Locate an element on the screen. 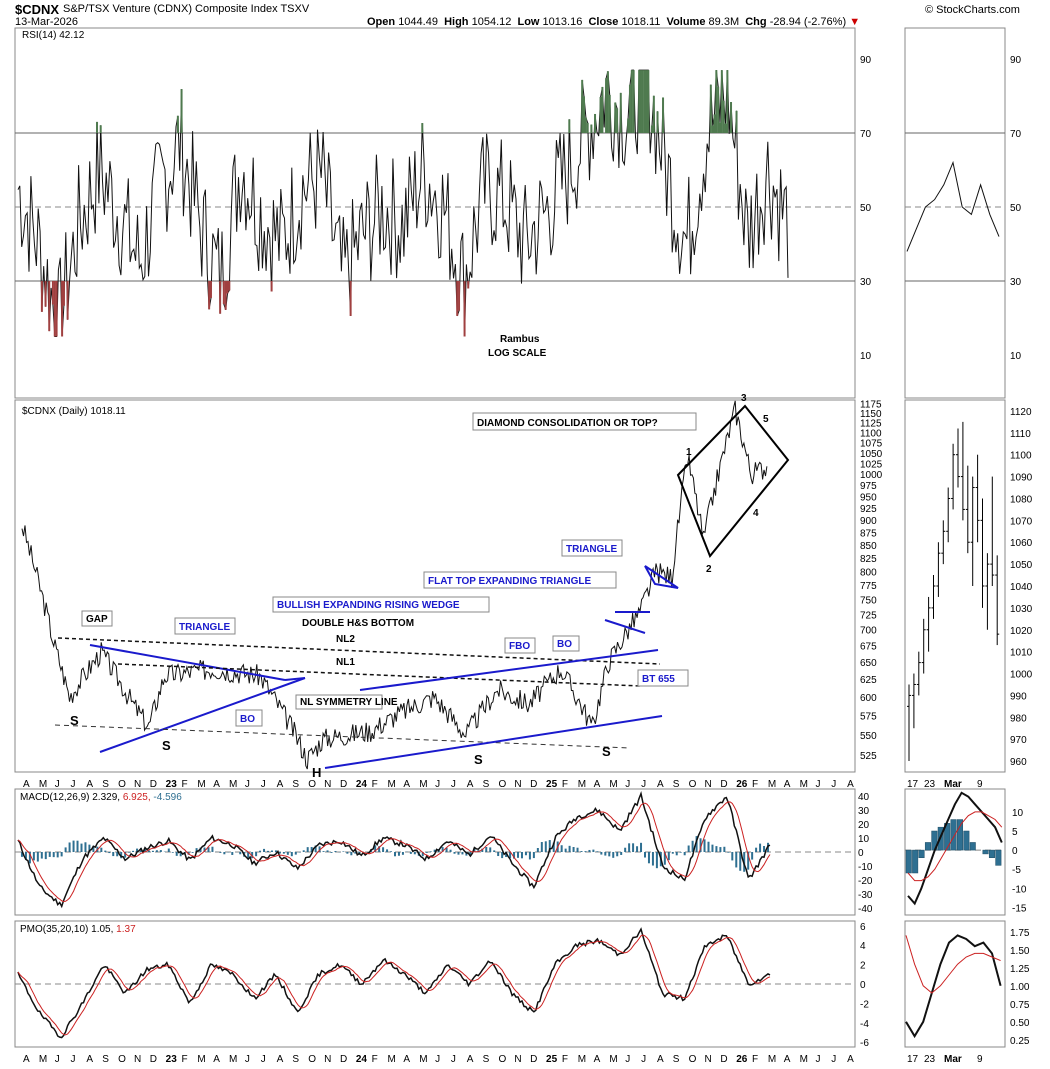  zoom-price-tick-label: 1070 is located at coordinates (1021, 521).